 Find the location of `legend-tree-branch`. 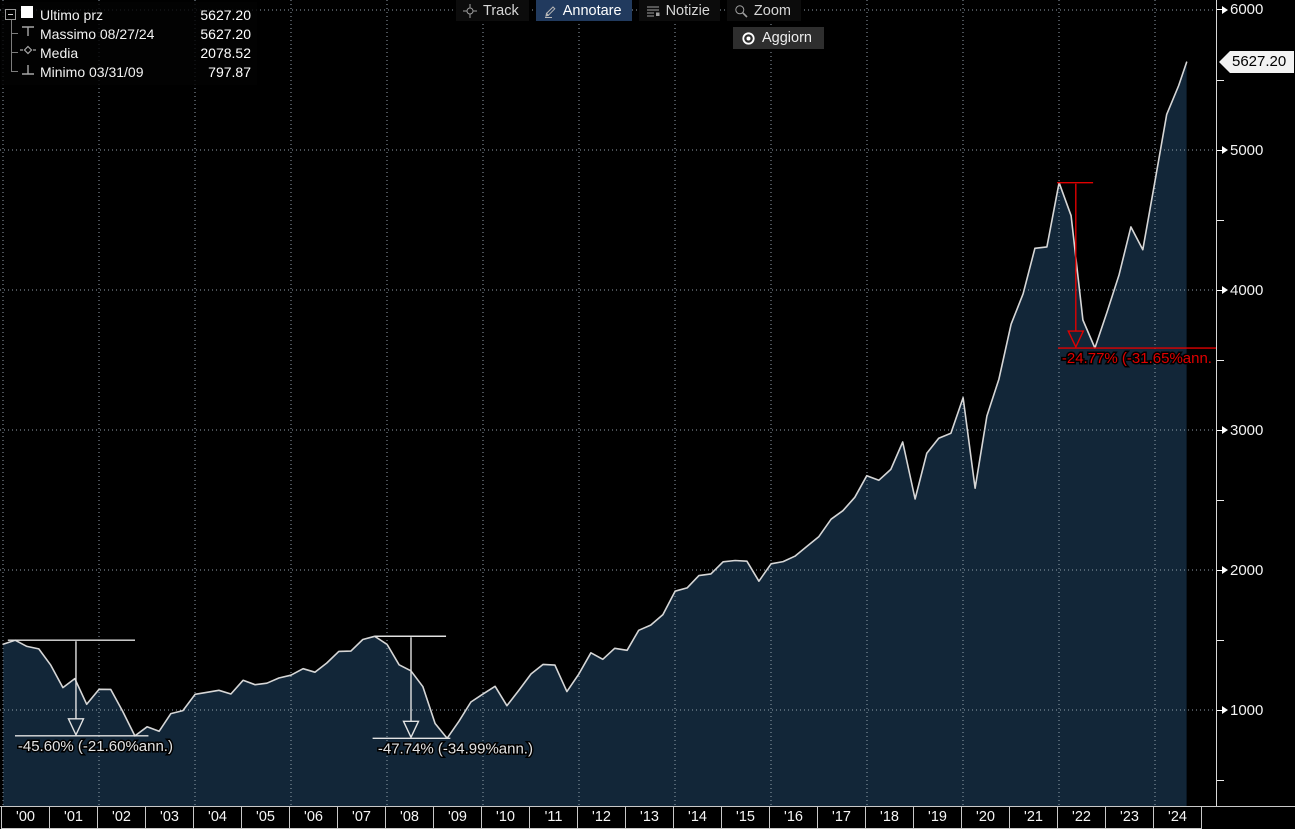

legend-tree-branch is located at coordinates (14, 71).